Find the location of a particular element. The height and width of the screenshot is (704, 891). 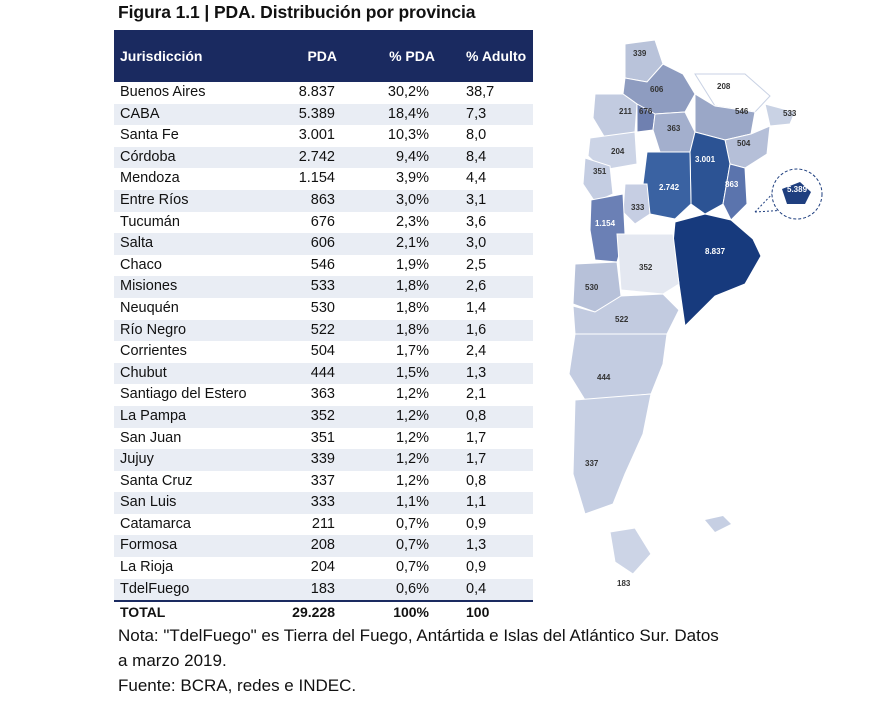

table-row: Formosa 208 0,7% 1,3 is located at coordinates (323, 546).